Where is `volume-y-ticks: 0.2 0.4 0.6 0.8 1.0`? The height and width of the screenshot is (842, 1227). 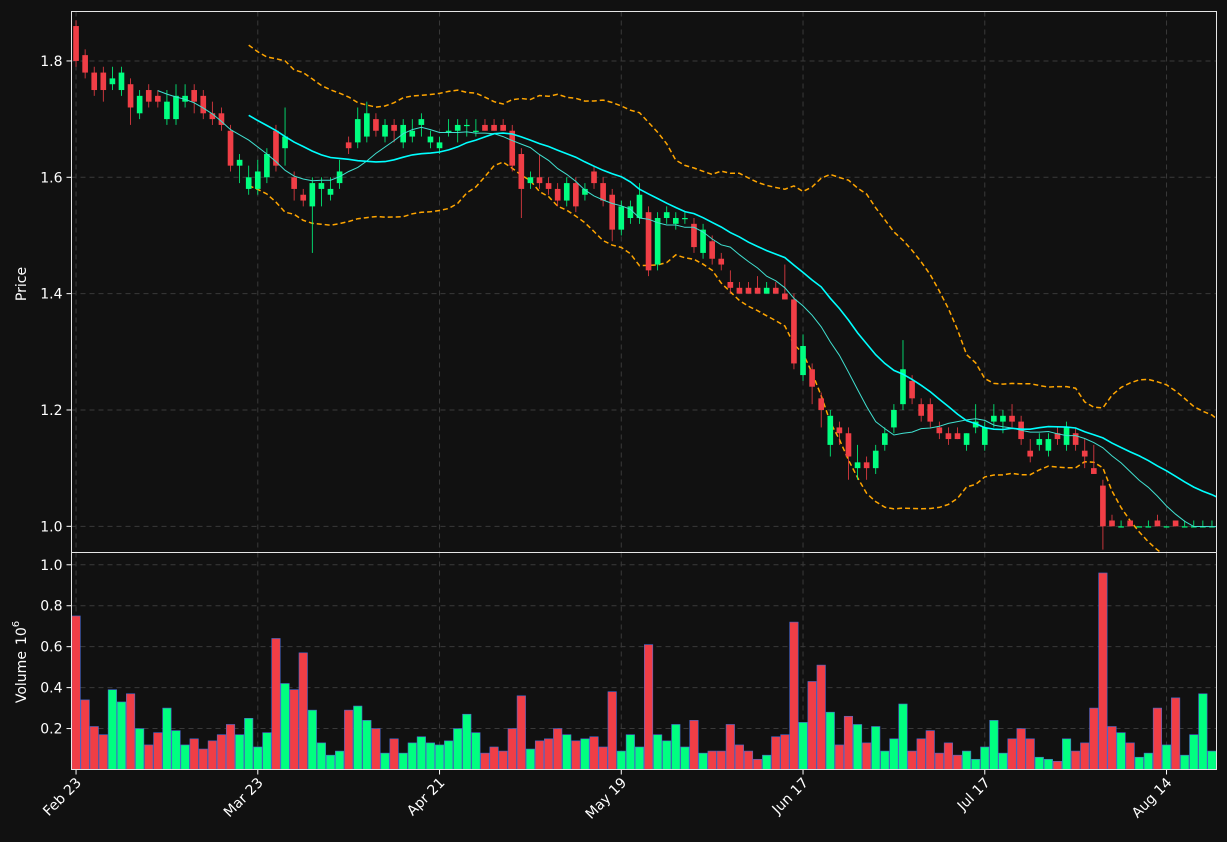
volume-y-ticks: 0.2 0.4 0.6 0.8 1.0 is located at coordinates (56, 648).